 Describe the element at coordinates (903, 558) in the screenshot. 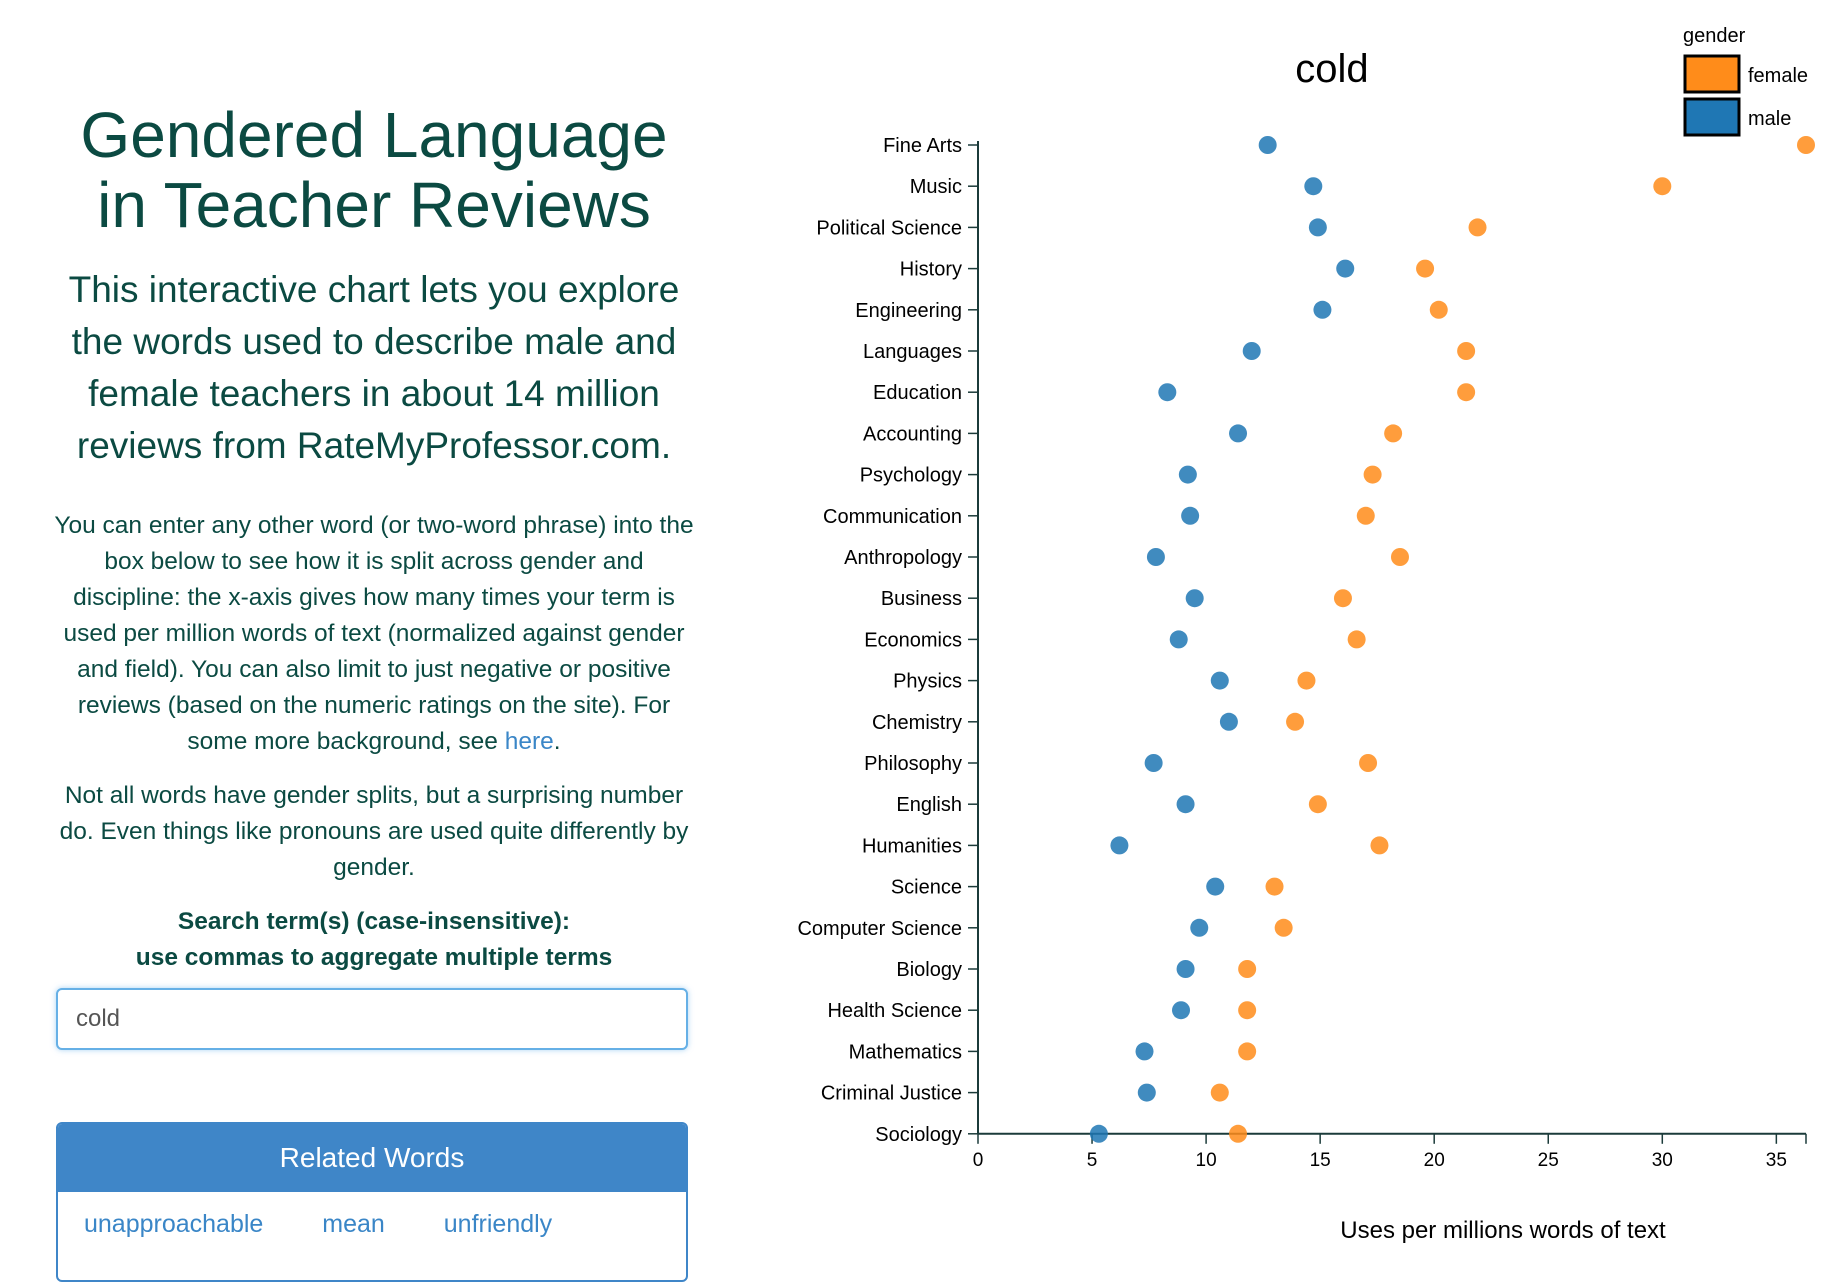

I see `y-tick-label: Anthropology` at that location.